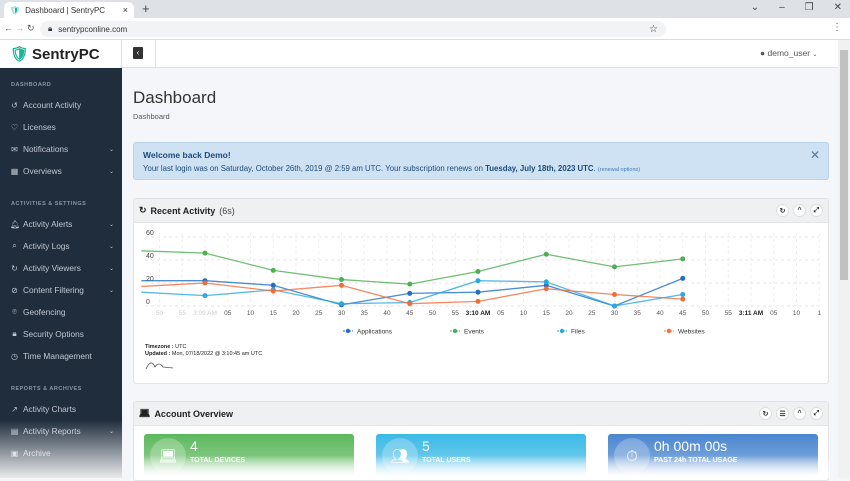  What do you see at coordinates (62, 290) in the screenshot?
I see `sidebar-item: ⊘ Content Filtering ⌄` at bounding box center [62, 290].